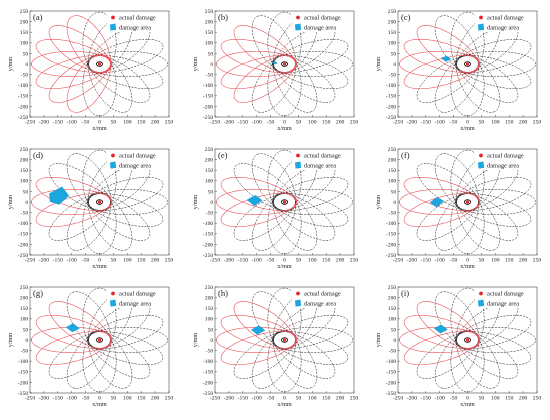 This screenshot has width=550, height=420. What do you see at coordinates (38, 155) in the screenshot?
I see `panel-label: (d)` at bounding box center [38, 155].